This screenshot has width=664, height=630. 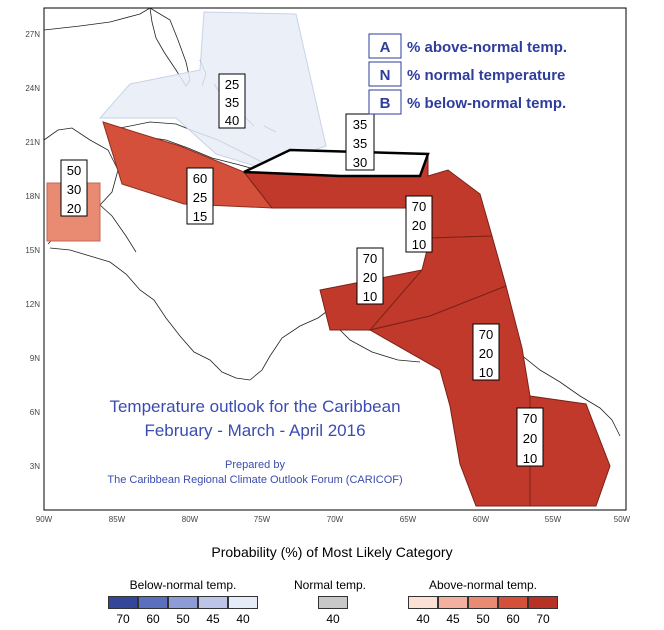 I want to click on key-above: A % above-normal temp., so click(x=467, y=46).